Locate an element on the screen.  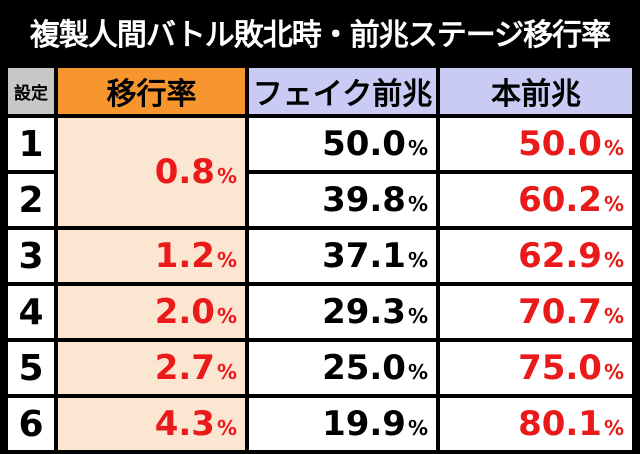
fake-value: 19.9 is located at coordinates (364, 424).